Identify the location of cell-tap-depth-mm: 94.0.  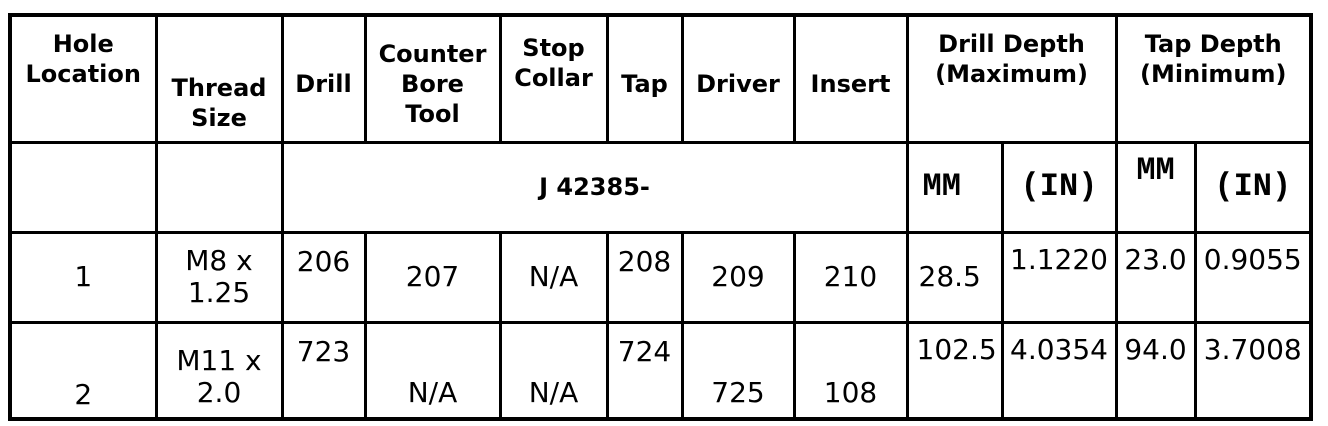
(1155, 370).